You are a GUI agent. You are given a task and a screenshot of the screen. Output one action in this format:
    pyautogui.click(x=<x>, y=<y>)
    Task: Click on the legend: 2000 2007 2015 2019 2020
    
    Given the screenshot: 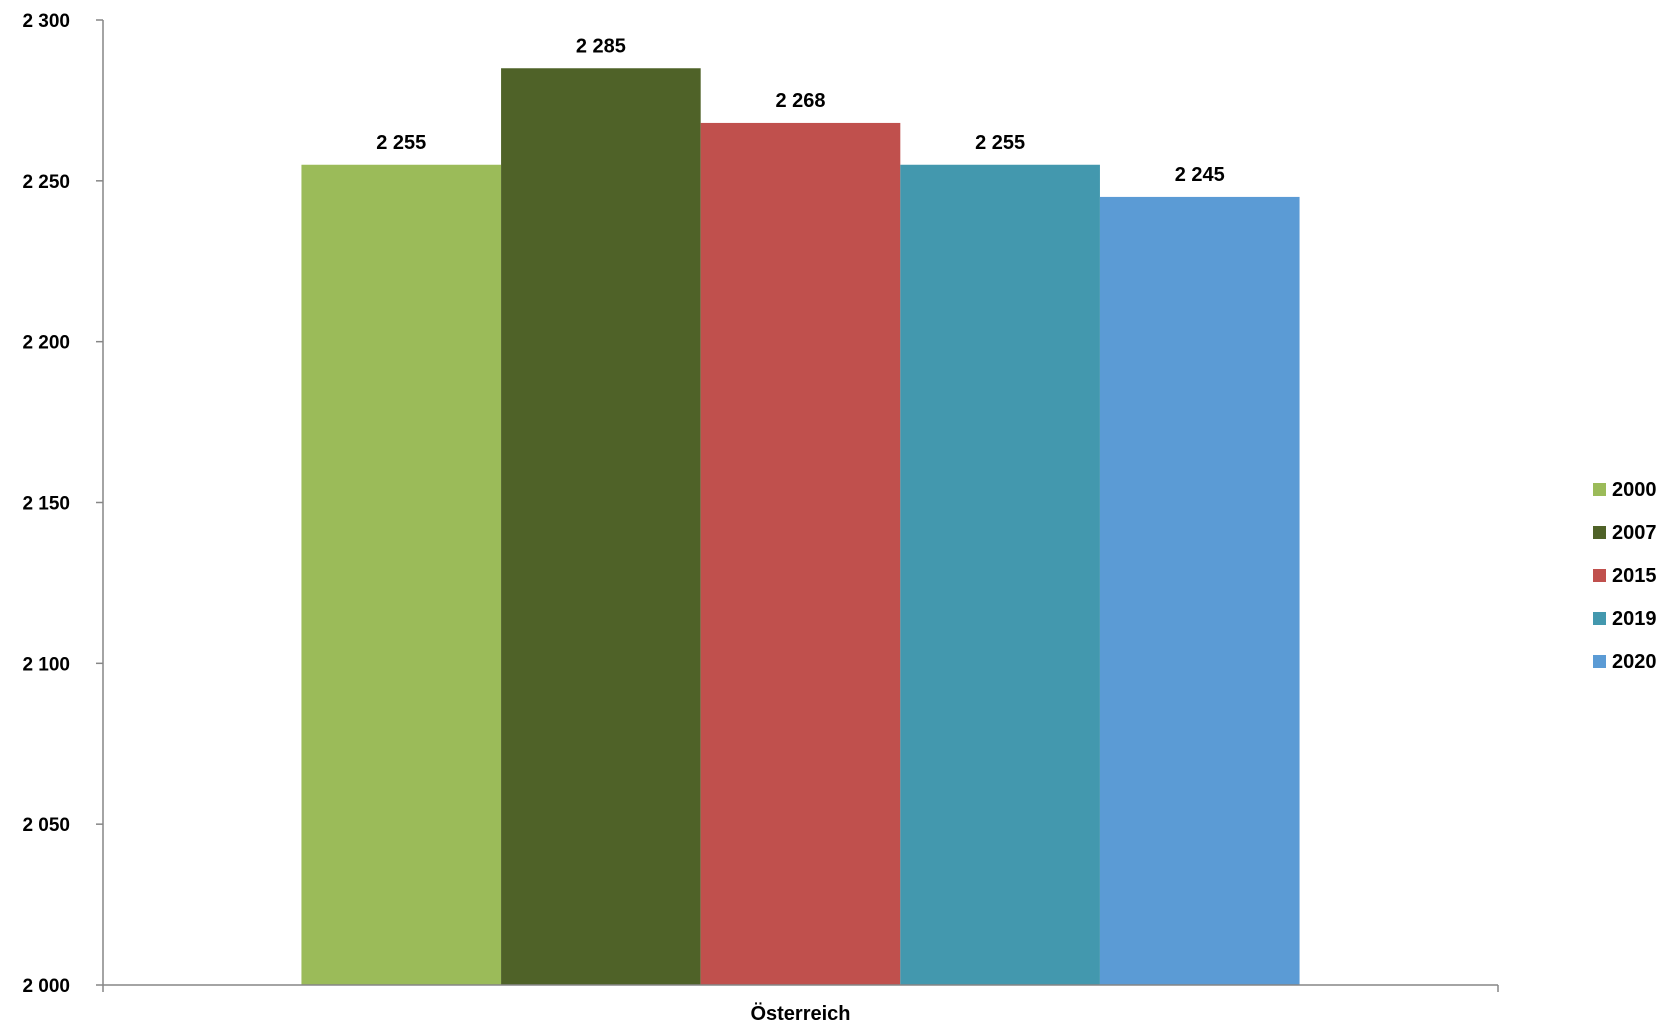 What is the action you would take?
    pyautogui.click(x=1625, y=576)
    